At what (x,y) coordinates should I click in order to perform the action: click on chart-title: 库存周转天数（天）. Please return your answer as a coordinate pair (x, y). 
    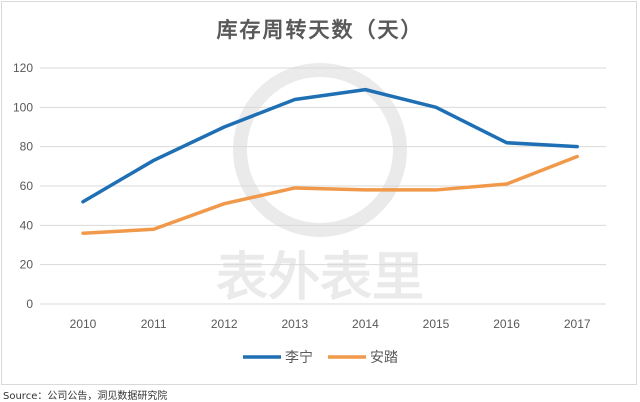
    Looking at the image, I should click on (320, 30).